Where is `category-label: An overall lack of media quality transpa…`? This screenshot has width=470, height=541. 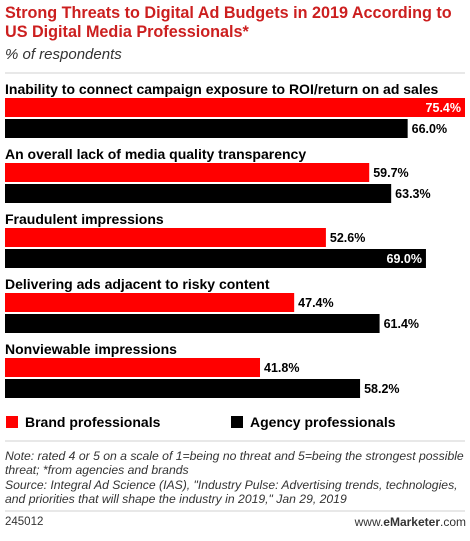 category-label: An overall lack of media quality transpa… is located at coordinates (155, 154).